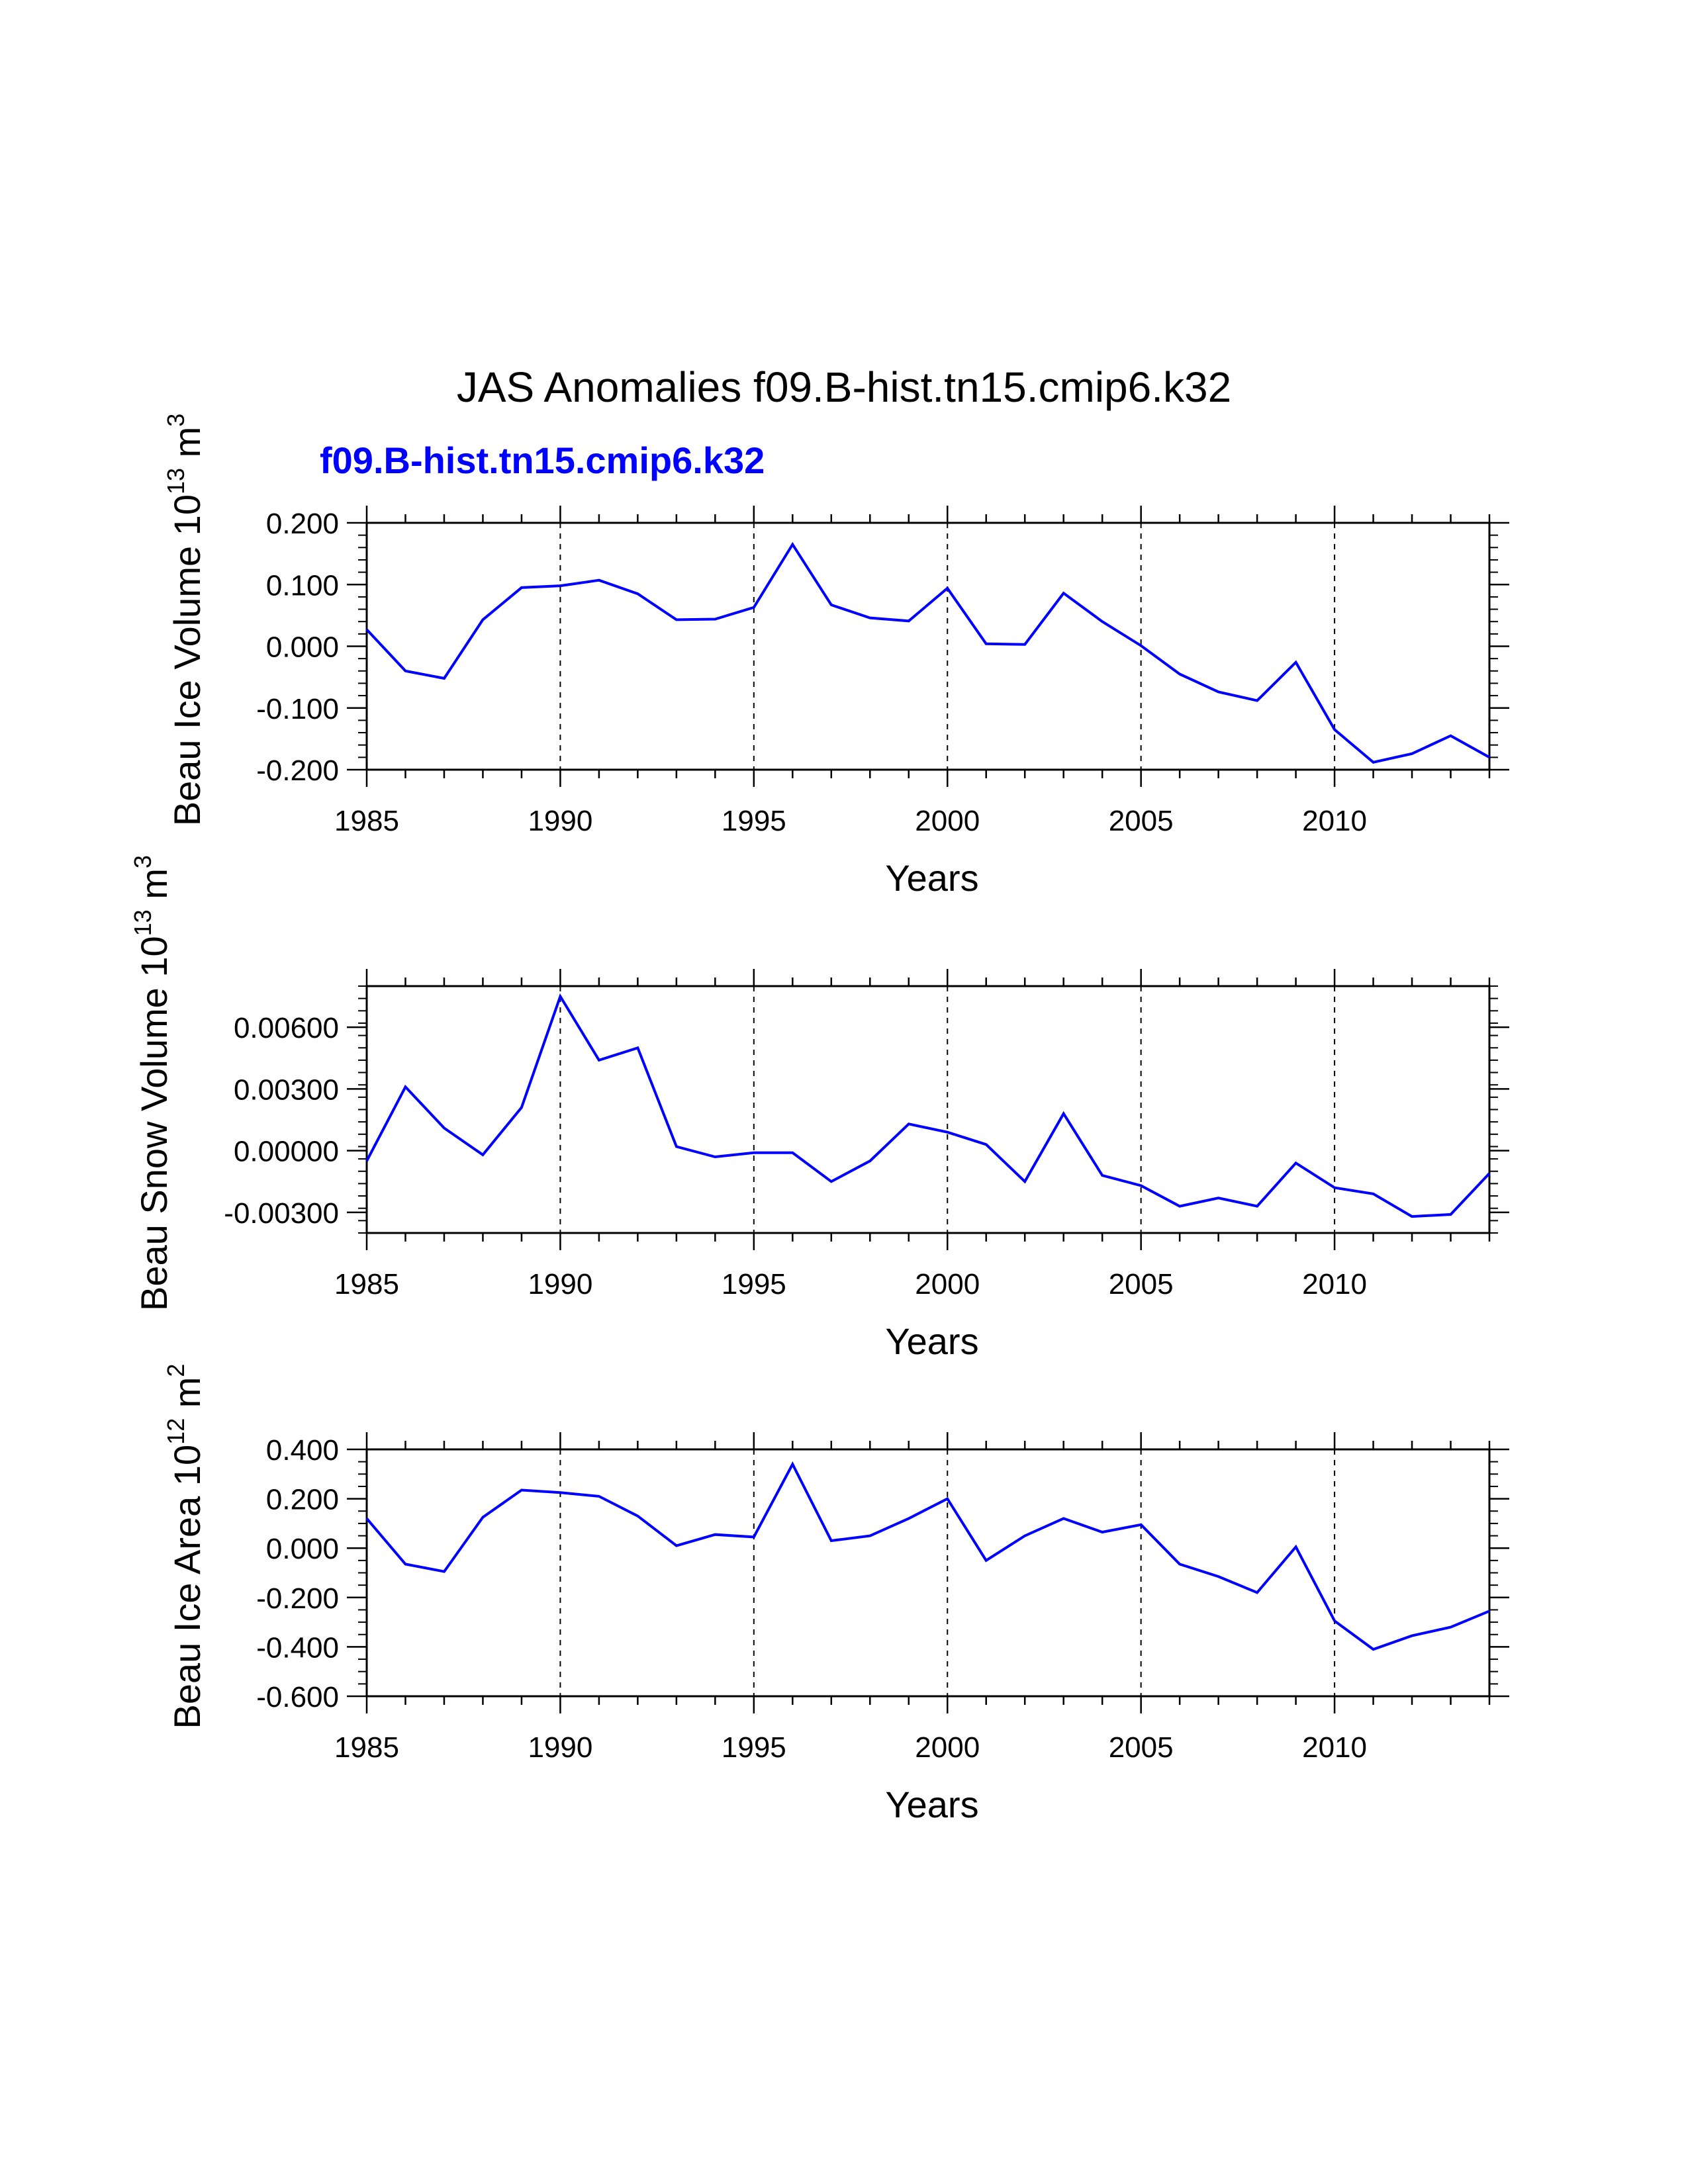 The height and width of the screenshot is (2184, 1688). What do you see at coordinates (286, 1152) in the screenshot?
I see `y-tick-label: 0.00000` at bounding box center [286, 1152].